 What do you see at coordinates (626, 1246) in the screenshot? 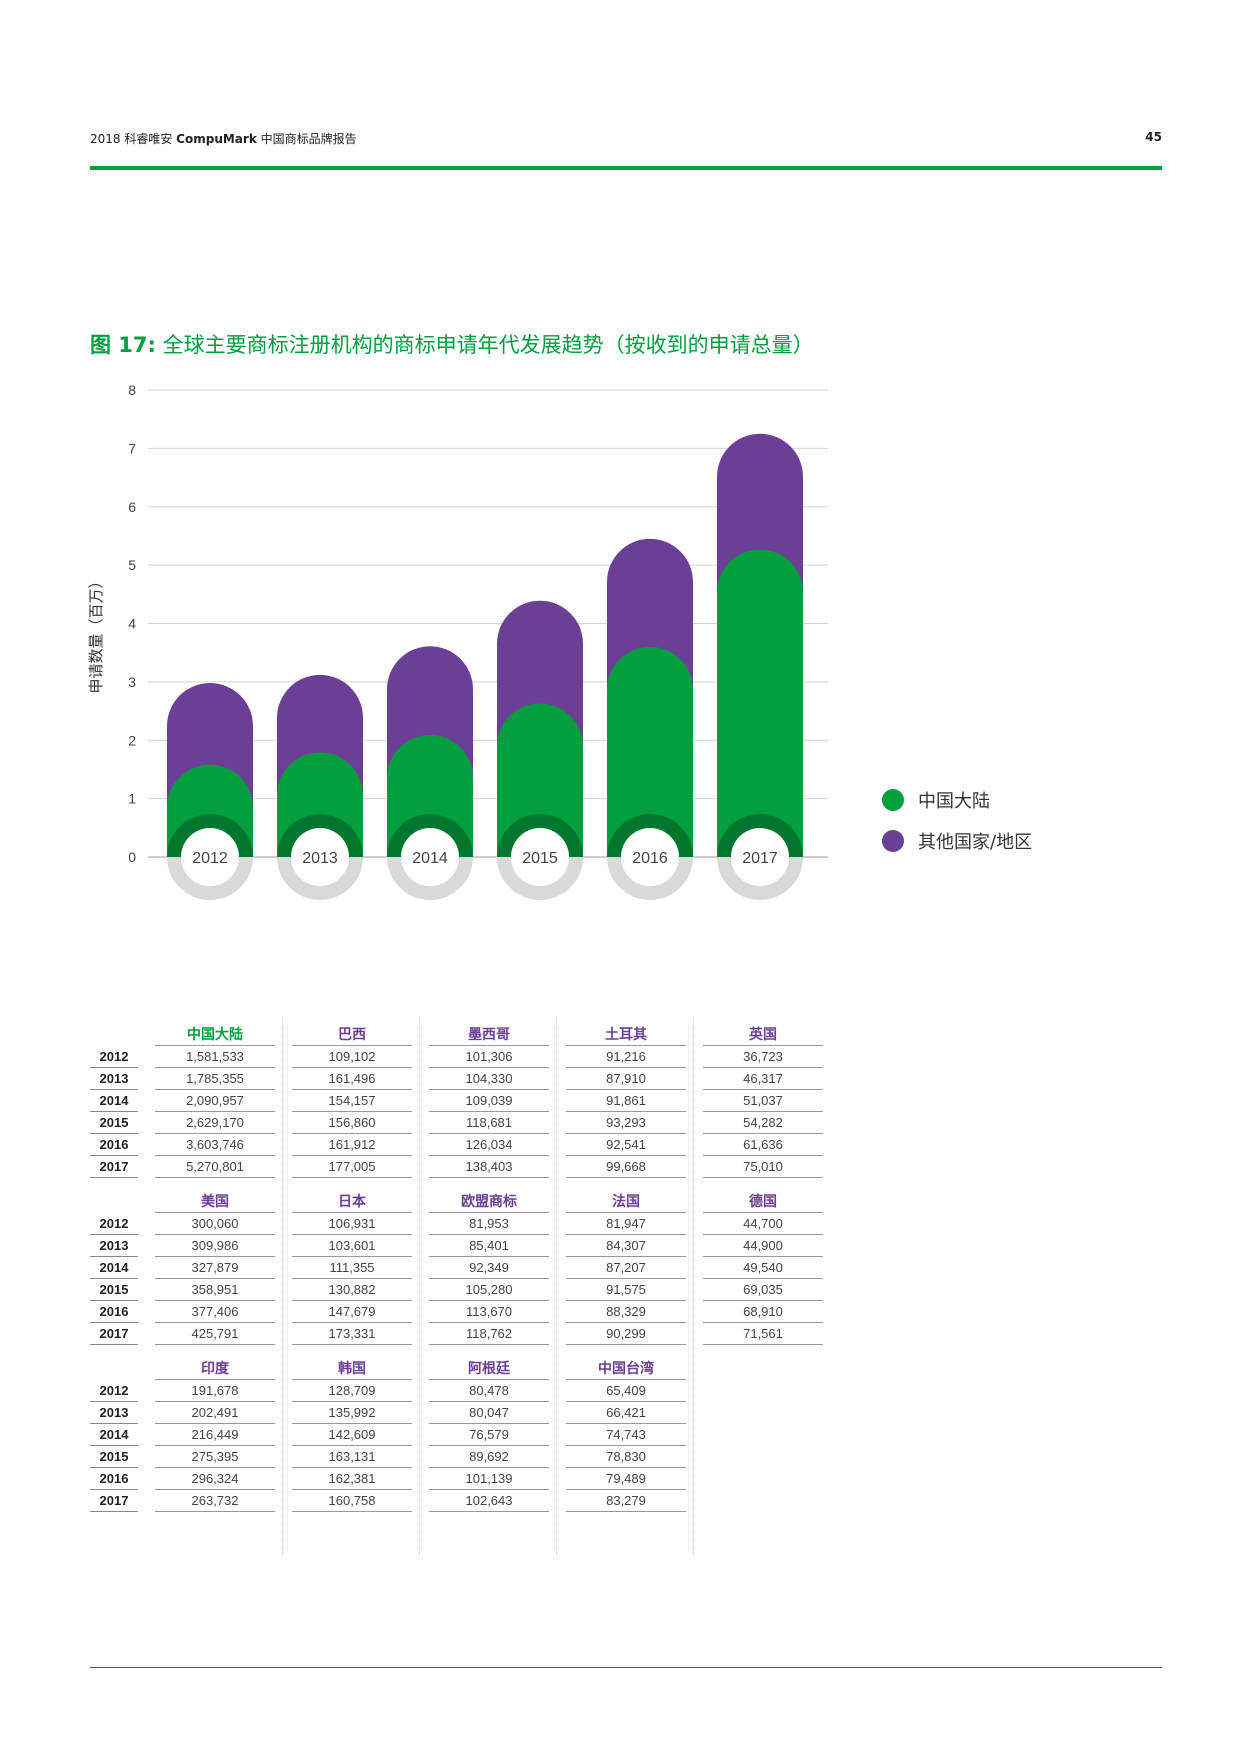
I see `table-cell: 84,307` at bounding box center [626, 1246].